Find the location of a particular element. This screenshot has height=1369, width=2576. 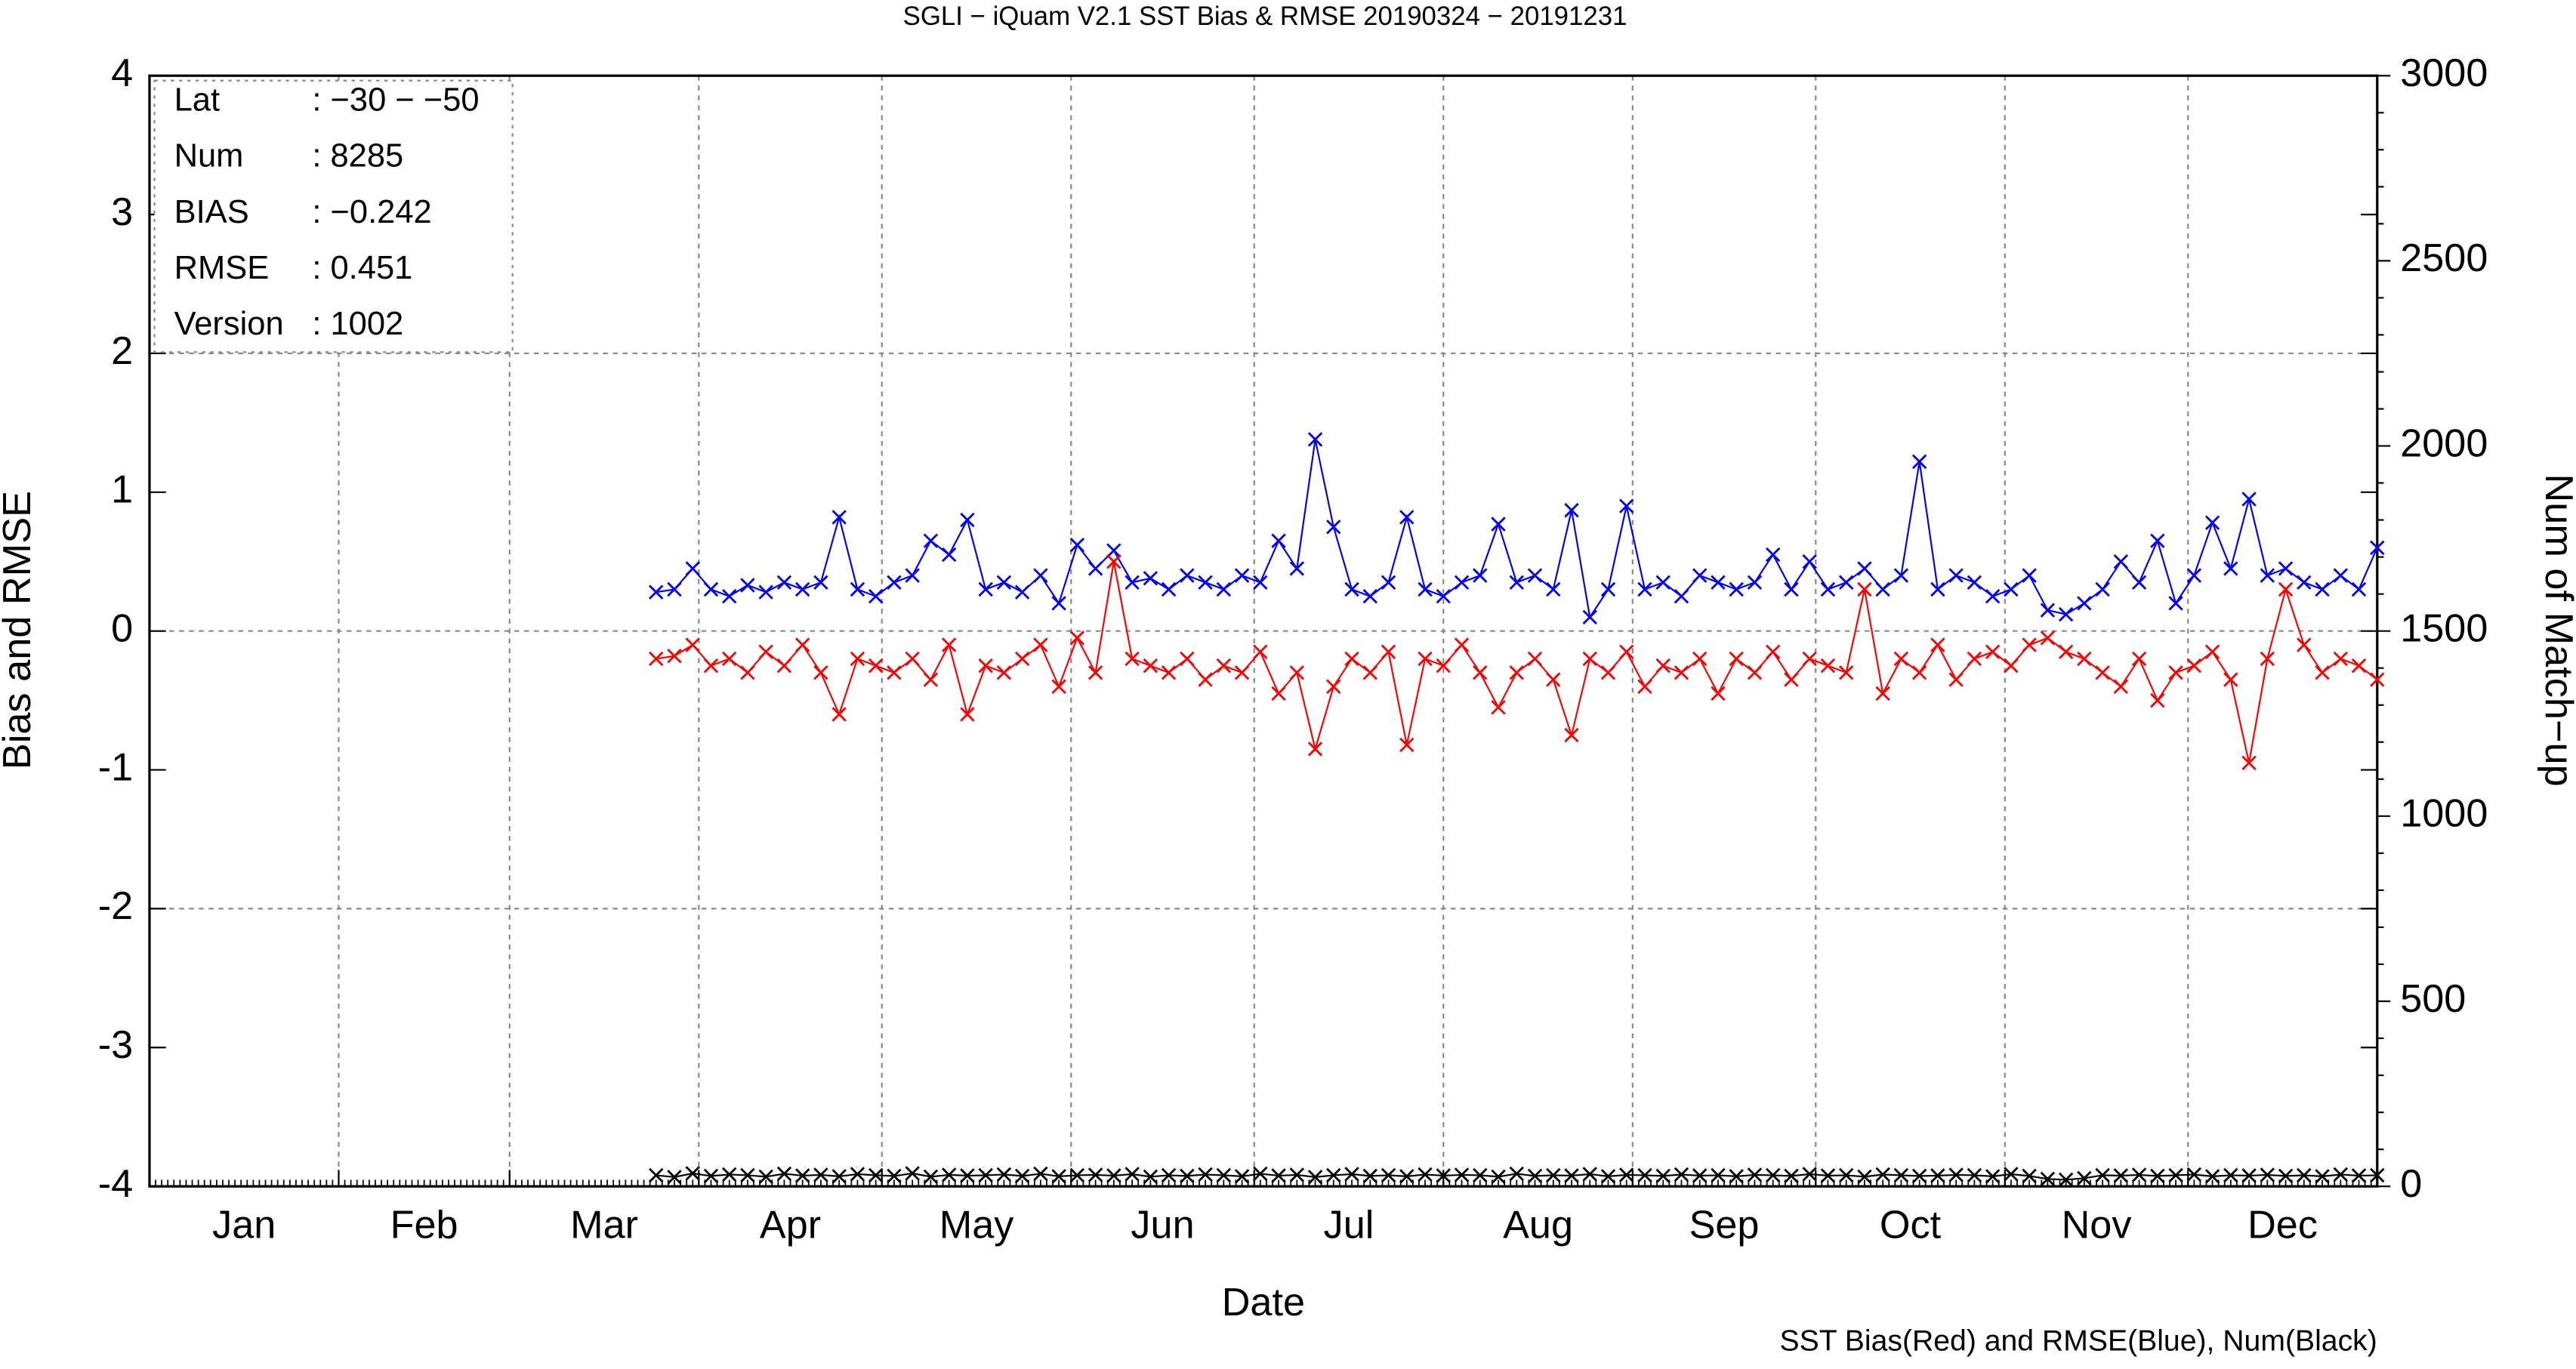

x-tick-label: Jul is located at coordinates (1349, 1225).